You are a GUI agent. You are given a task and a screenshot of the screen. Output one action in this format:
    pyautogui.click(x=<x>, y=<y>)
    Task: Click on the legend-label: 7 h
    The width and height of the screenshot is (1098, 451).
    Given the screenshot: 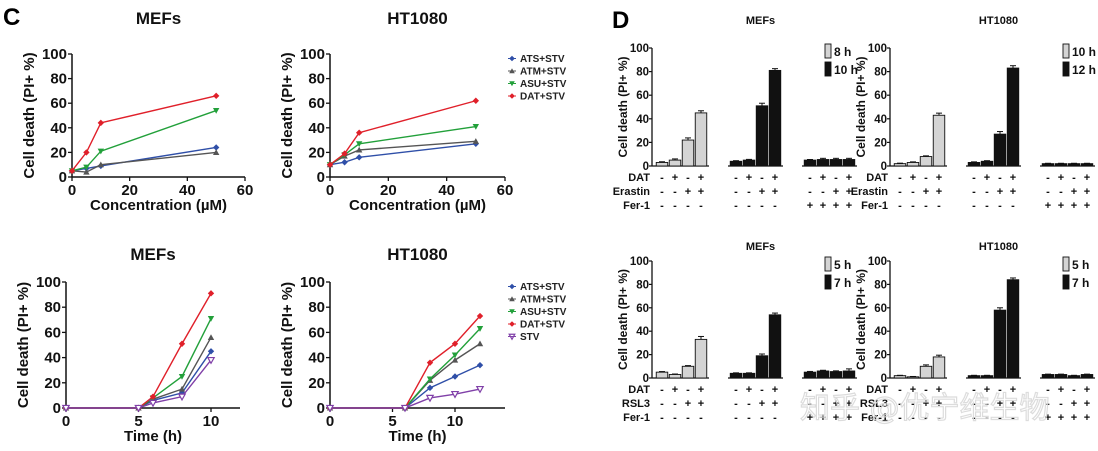 What is the action you would take?
    pyautogui.click(x=1080, y=283)
    